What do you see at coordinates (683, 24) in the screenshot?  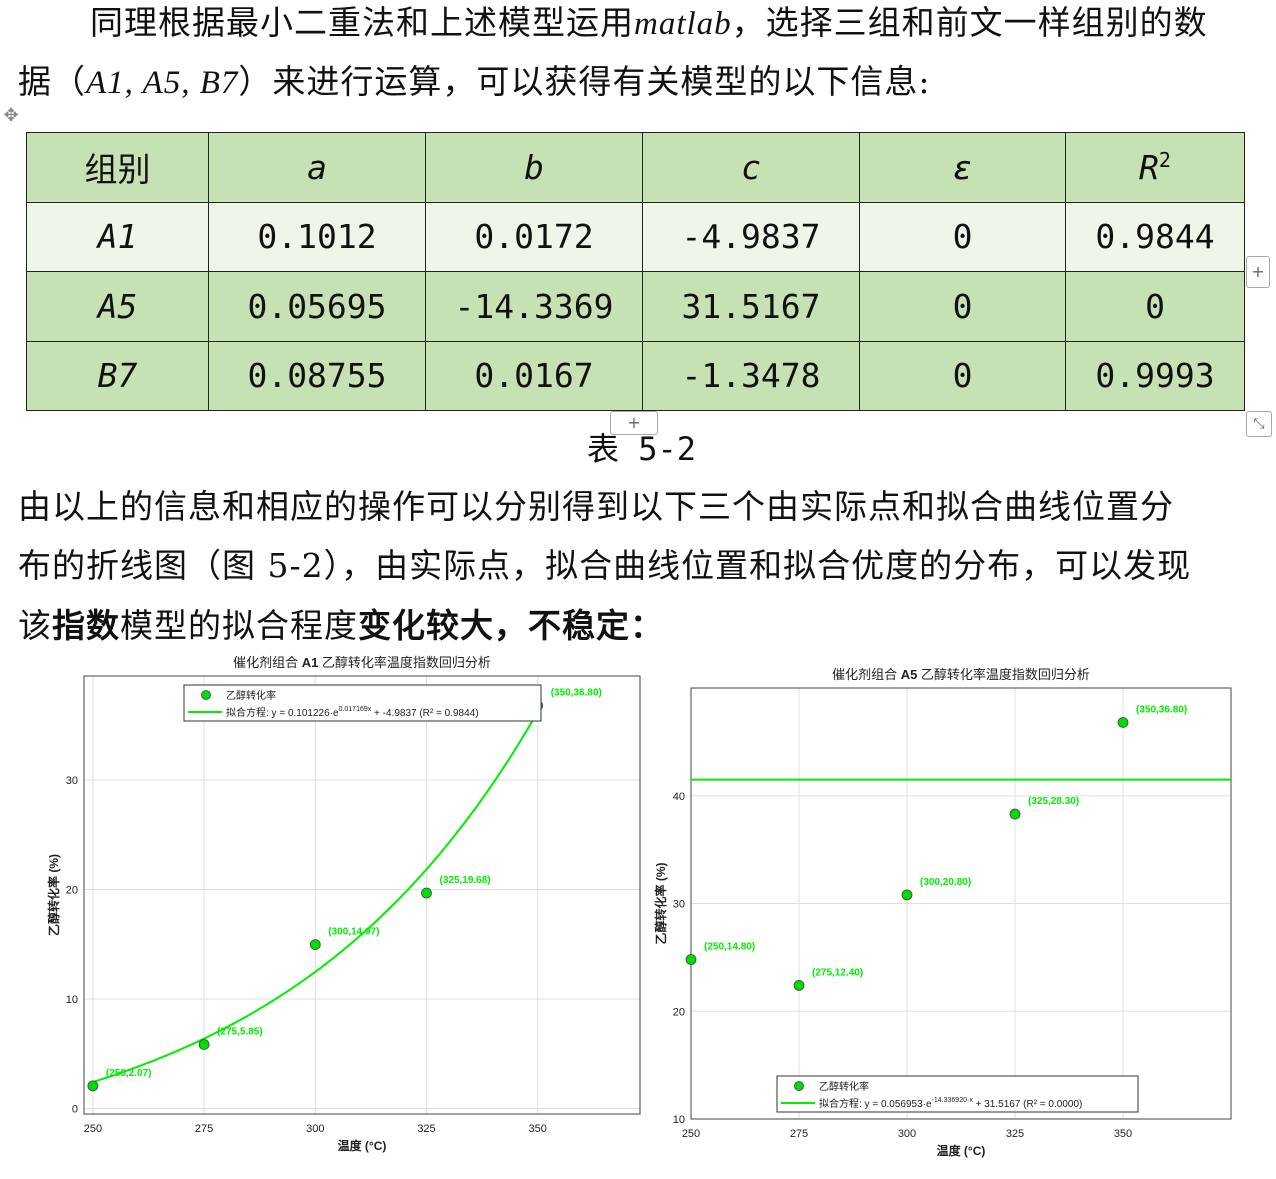 I see `matlab-term: matlab` at bounding box center [683, 24].